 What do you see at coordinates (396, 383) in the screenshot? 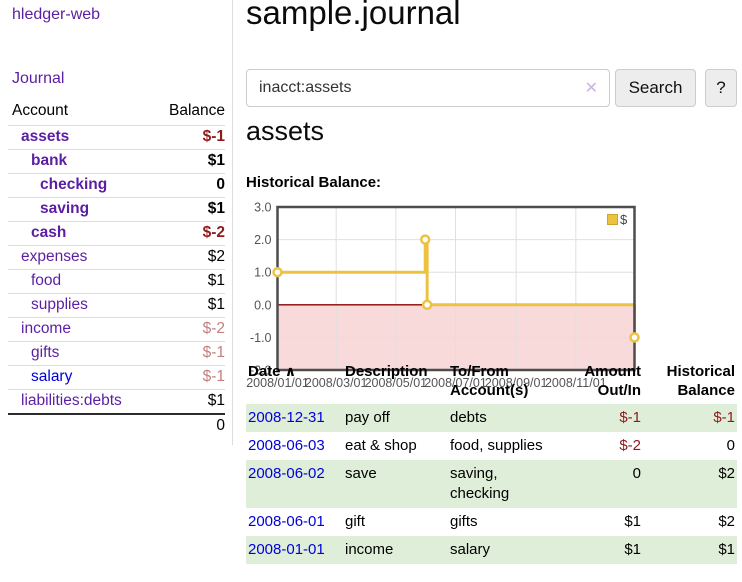
I see `svg-text: 2008/05/01` at bounding box center [396, 383].